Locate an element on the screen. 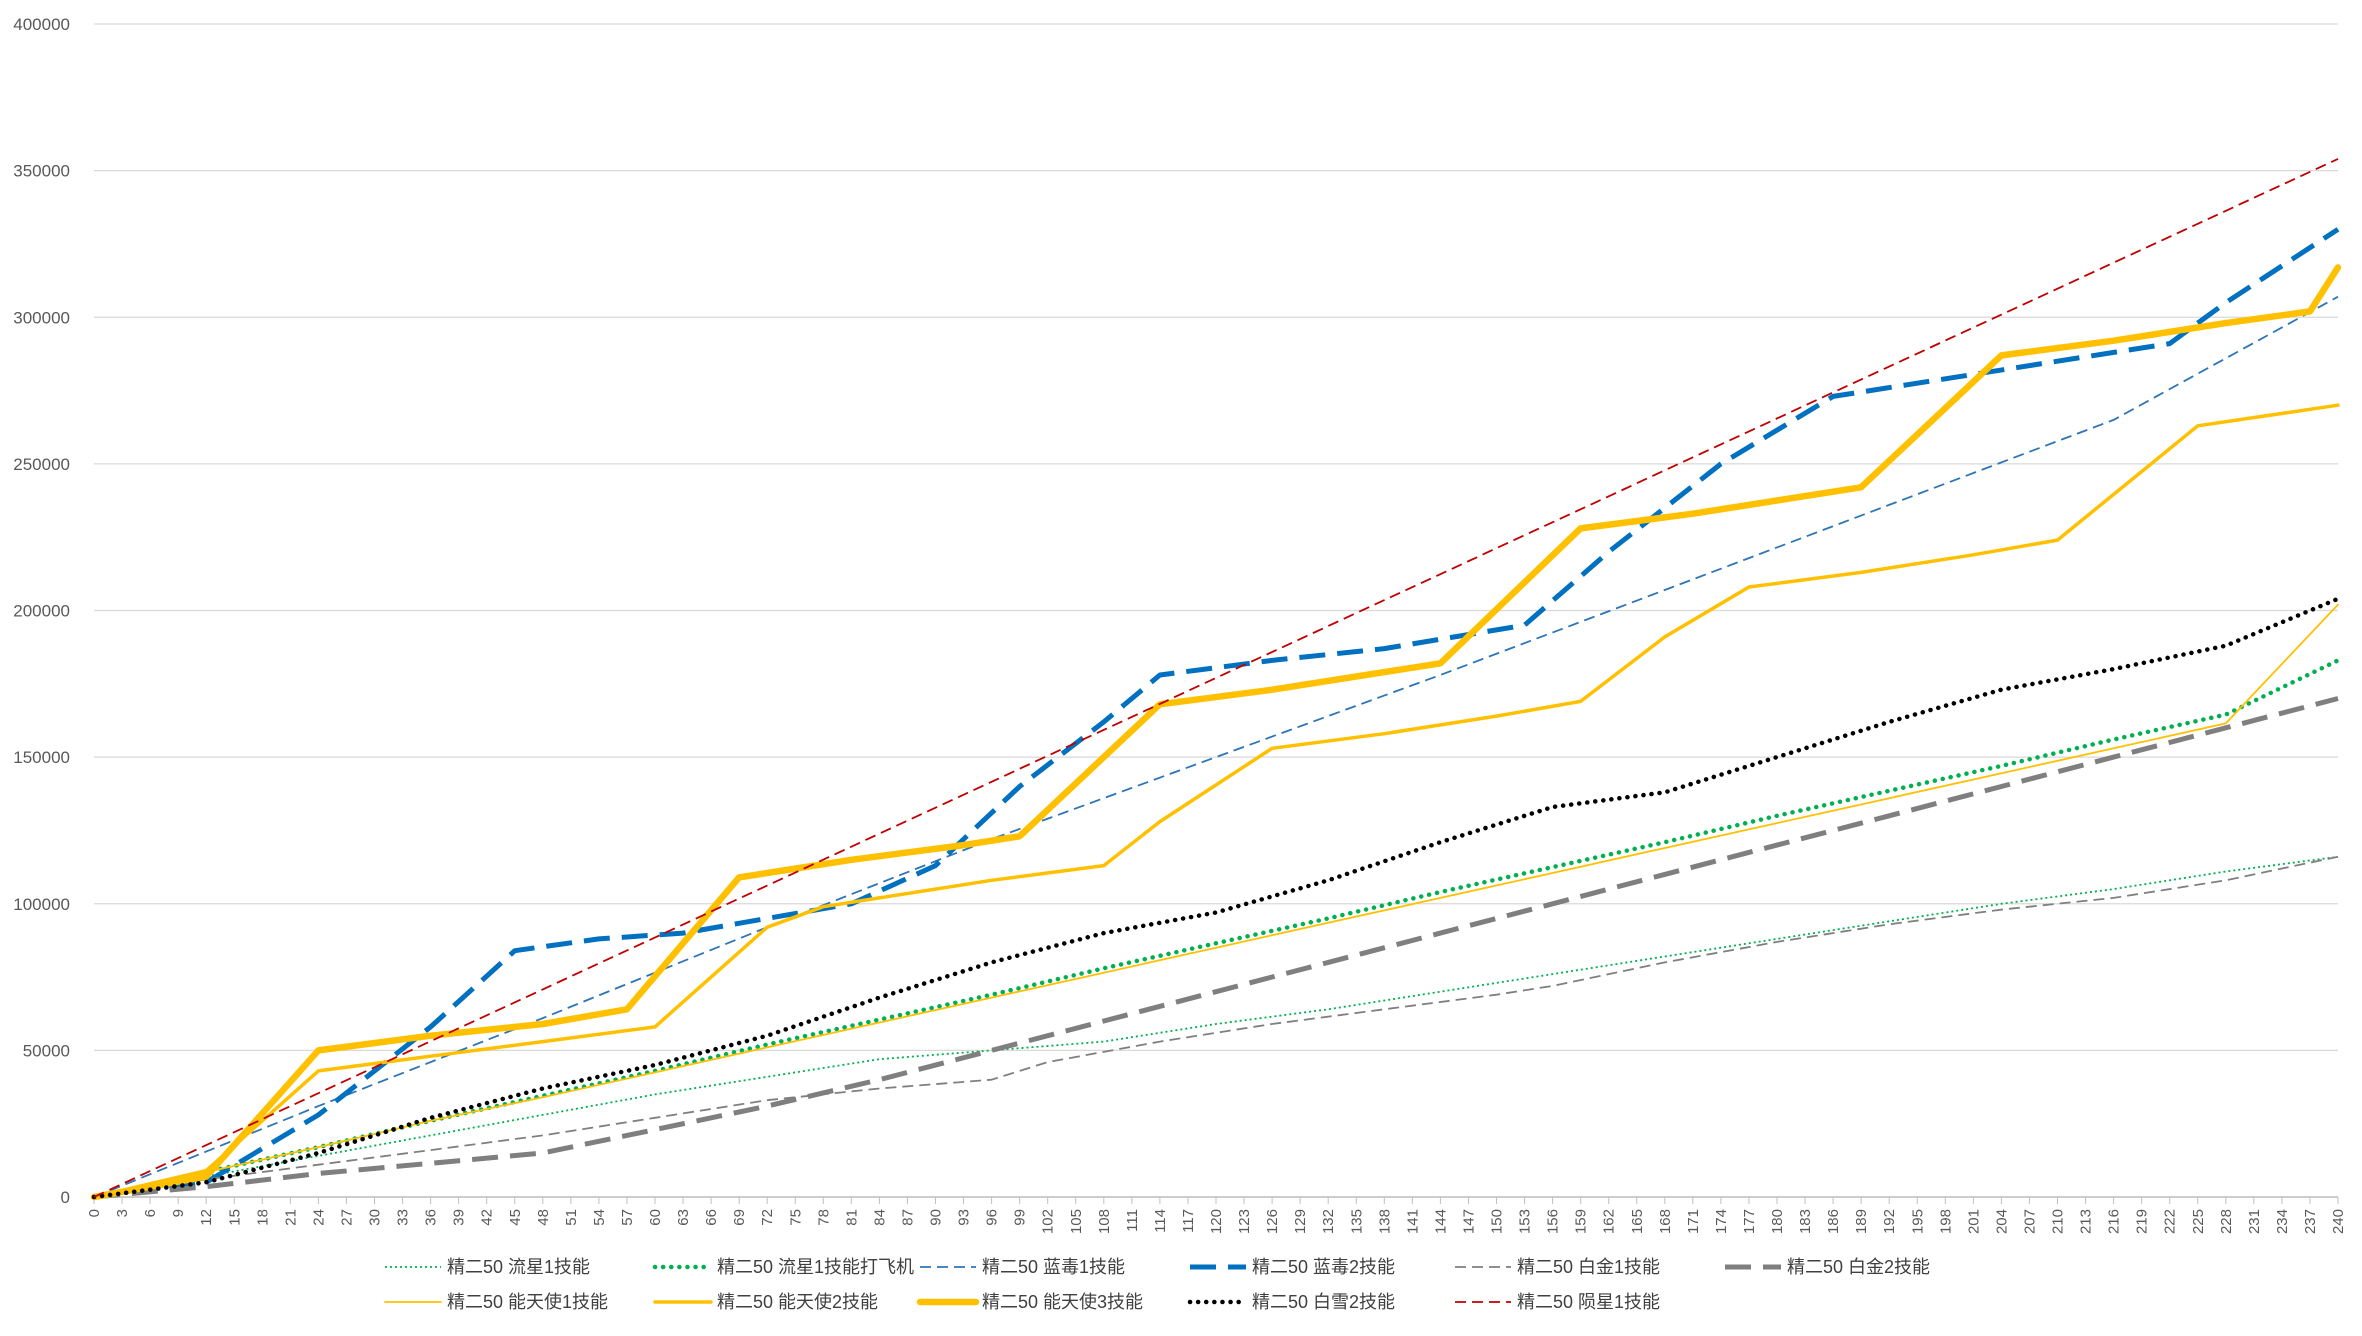 The width and height of the screenshot is (2362, 1336). x-tick-label: 60 is located at coordinates (655, 1217).